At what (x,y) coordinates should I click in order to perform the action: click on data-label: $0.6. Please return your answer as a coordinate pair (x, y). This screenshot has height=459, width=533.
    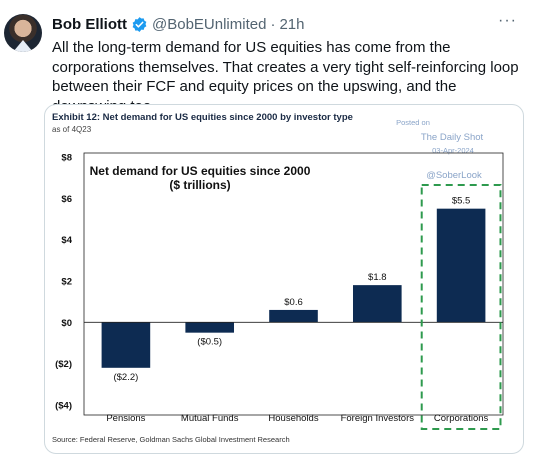
    Looking at the image, I should click on (293, 302).